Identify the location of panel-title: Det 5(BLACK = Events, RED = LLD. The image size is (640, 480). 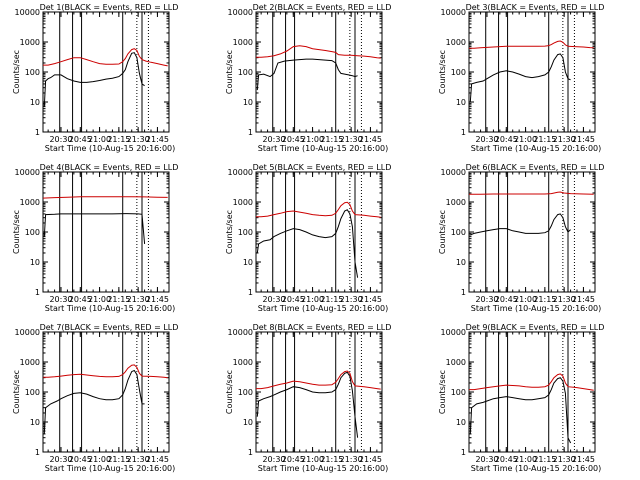
(322, 167).